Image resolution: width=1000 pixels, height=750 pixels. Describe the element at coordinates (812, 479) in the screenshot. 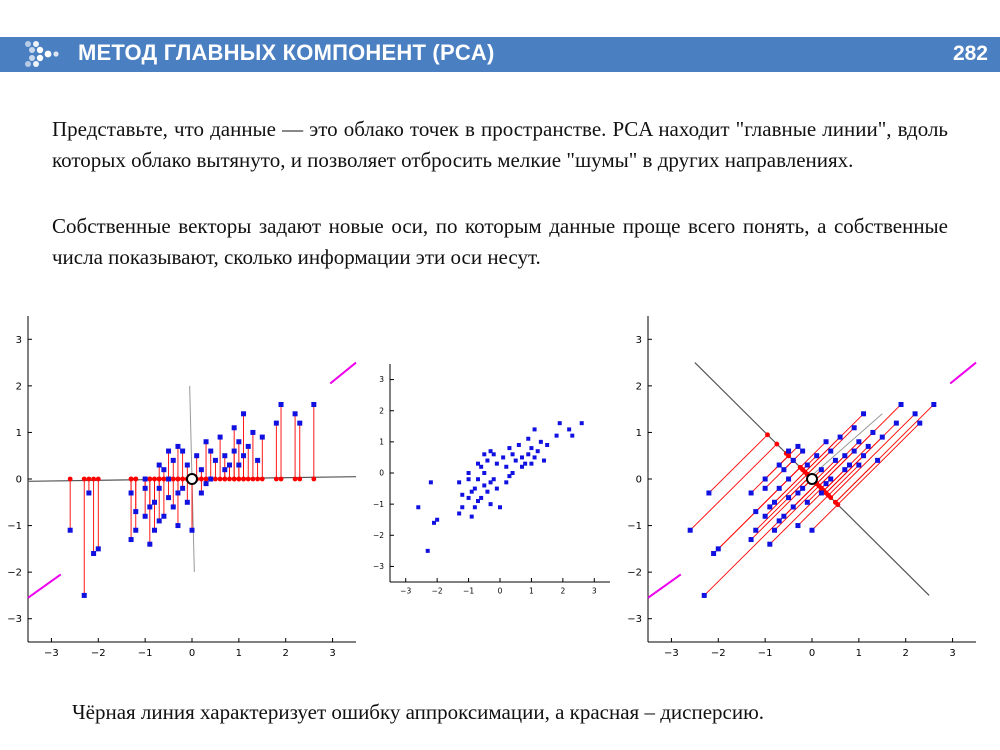

I see `mean-point` at that location.